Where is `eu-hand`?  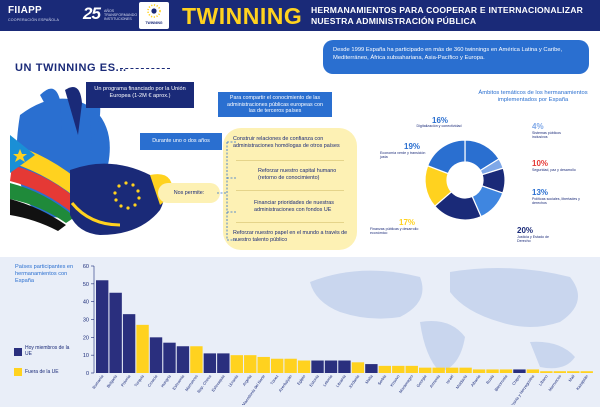 eu-hand is located at coordinates (121, 199).